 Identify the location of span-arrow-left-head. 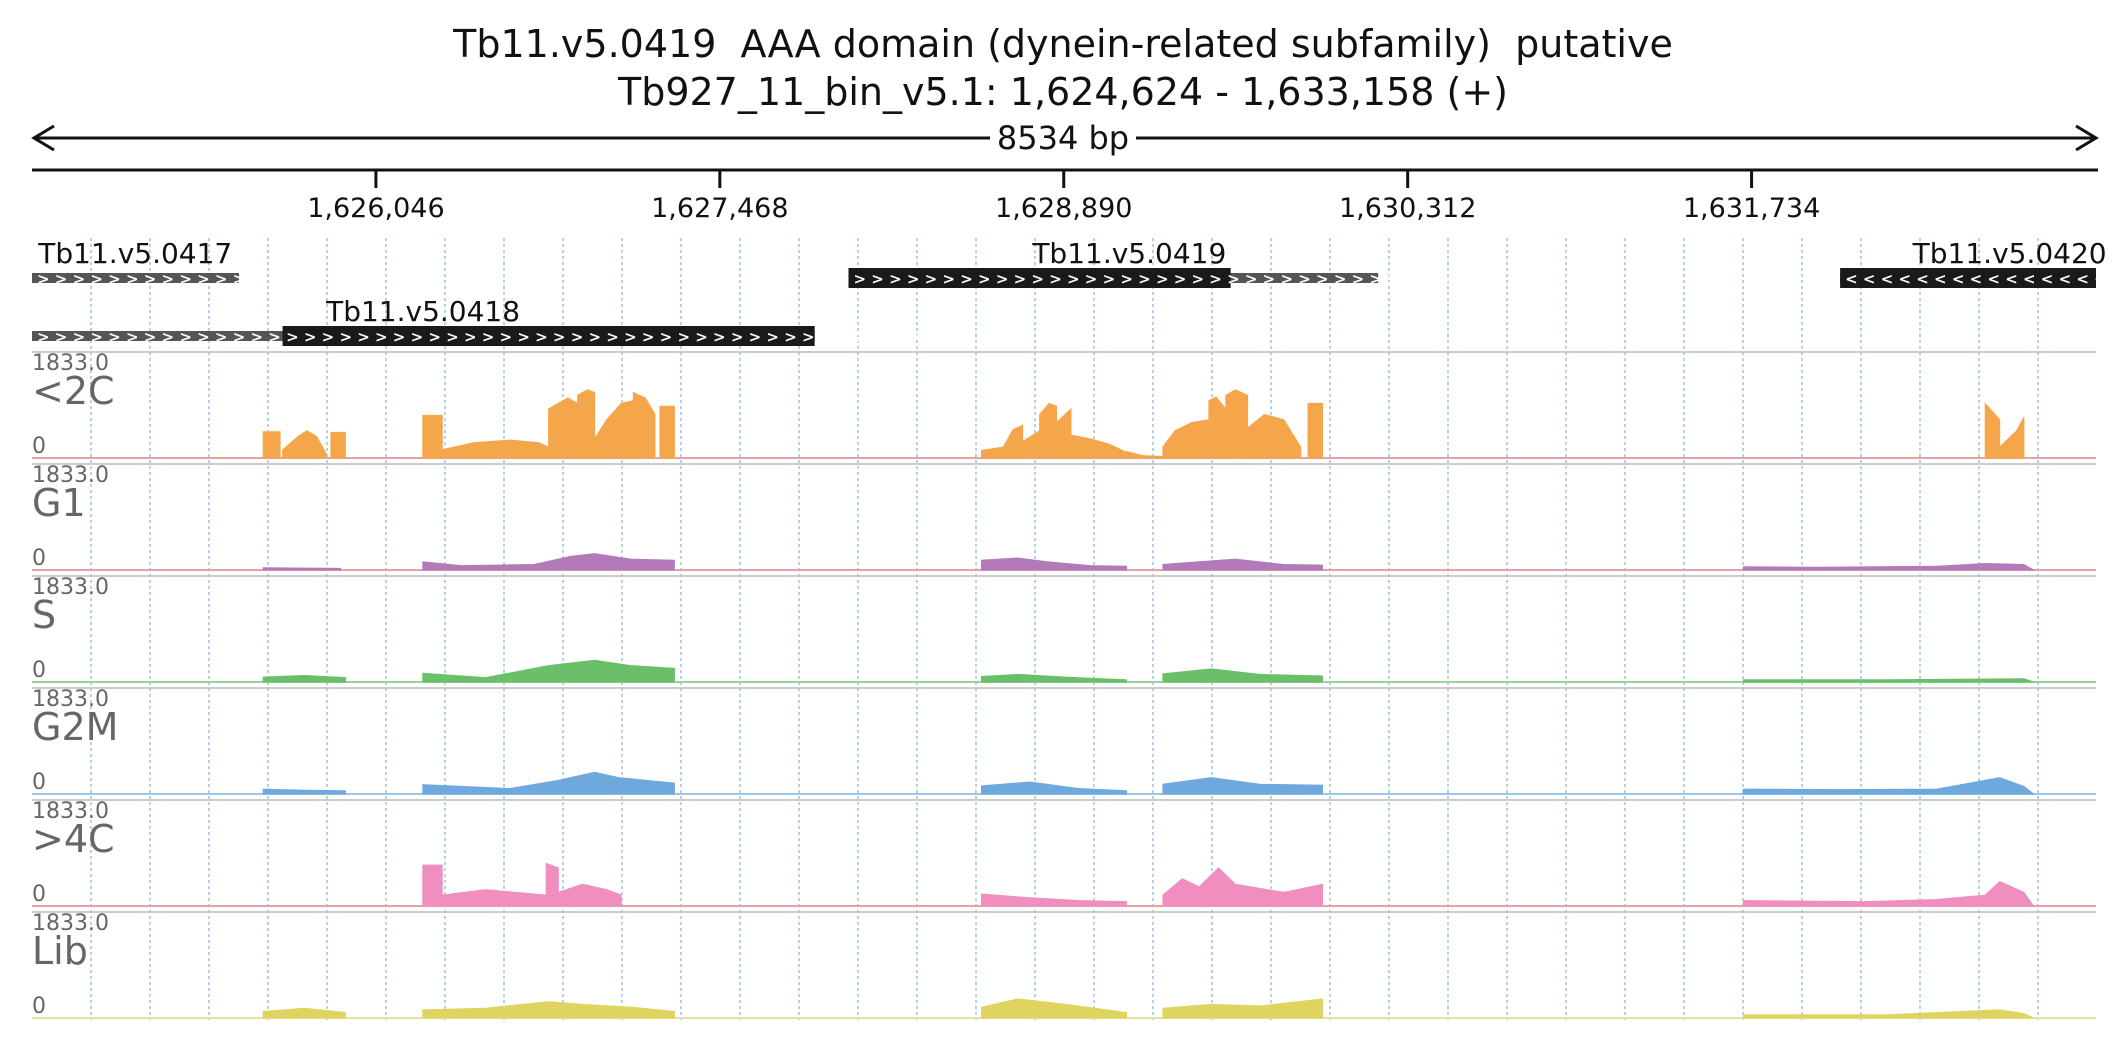
(43, 138).